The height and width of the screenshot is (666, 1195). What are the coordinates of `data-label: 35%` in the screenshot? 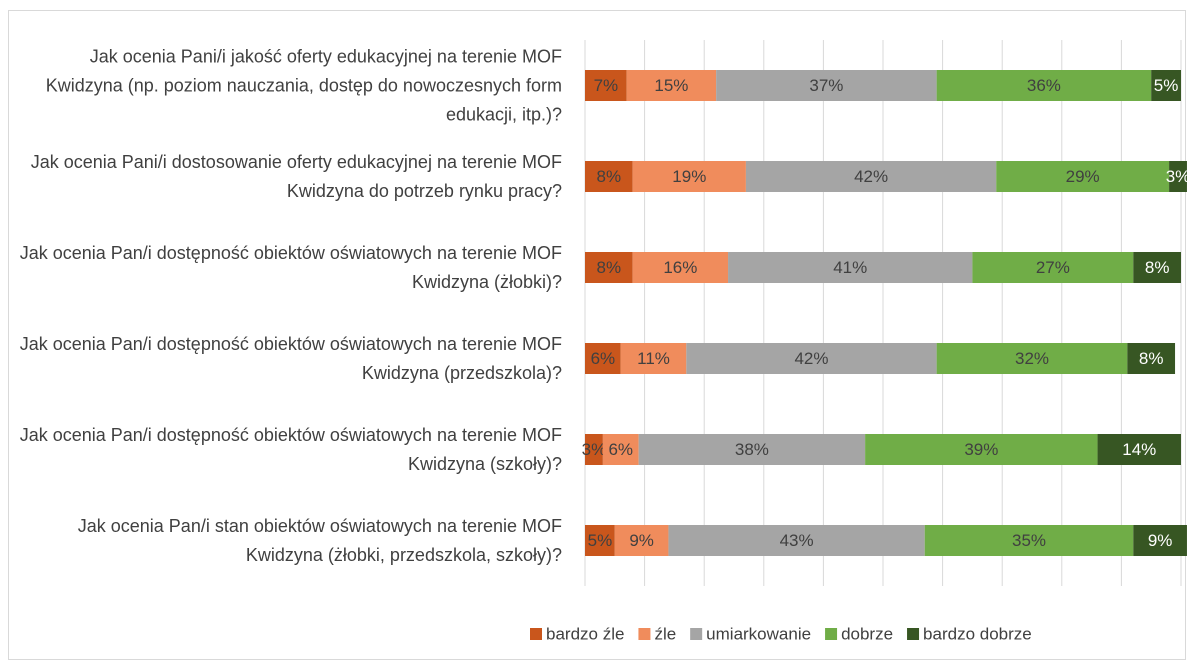 It's located at (1029, 540).